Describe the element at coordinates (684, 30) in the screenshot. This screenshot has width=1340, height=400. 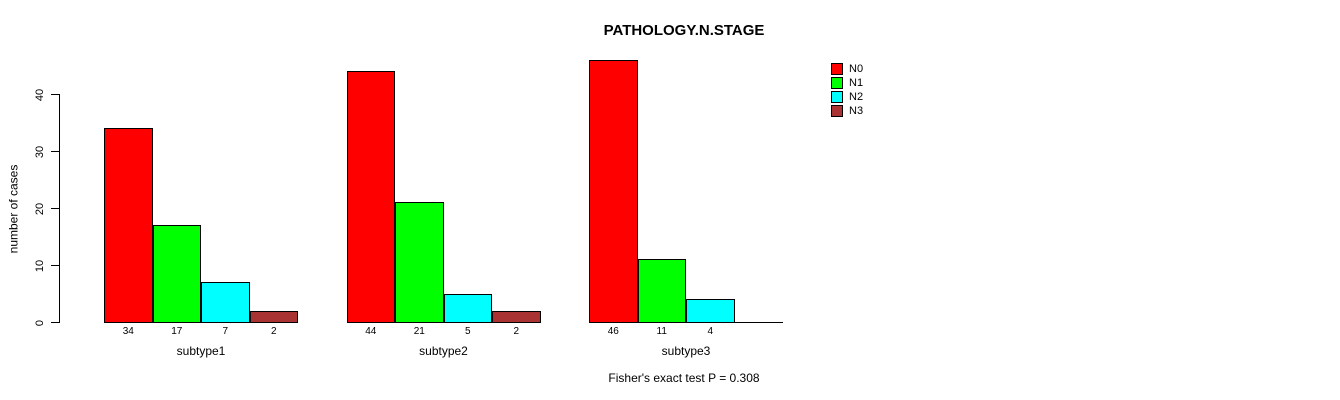
I see `chart-title: PATHOLOGY.N.STAGE` at that location.